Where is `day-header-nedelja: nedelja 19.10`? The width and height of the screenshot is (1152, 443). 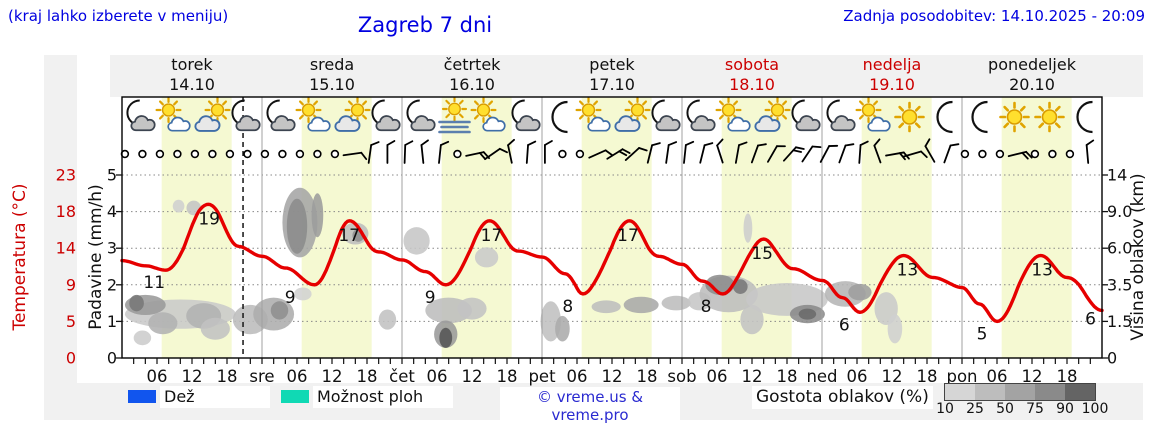 day-header-nedelja: nedelja 19.10 is located at coordinates (892, 76).